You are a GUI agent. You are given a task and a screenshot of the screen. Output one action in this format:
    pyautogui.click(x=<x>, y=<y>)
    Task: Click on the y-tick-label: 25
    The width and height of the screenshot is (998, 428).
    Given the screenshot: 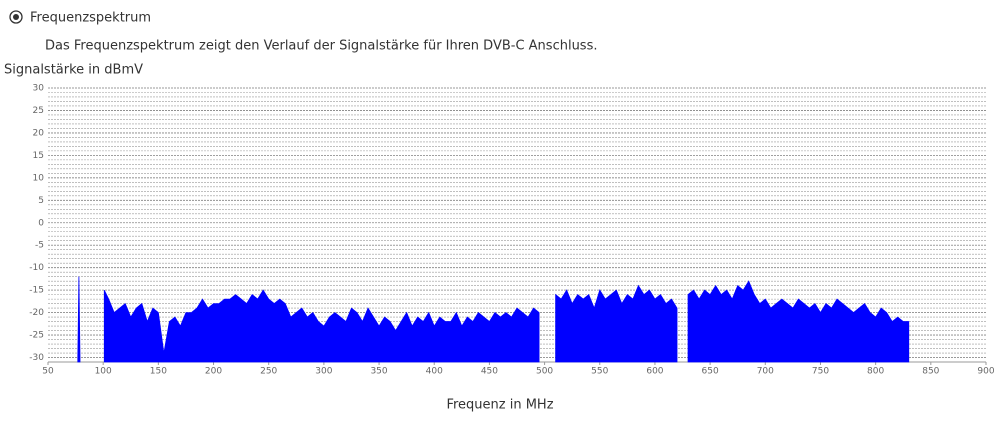 What is the action you would take?
    pyautogui.click(x=38, y=111)
    